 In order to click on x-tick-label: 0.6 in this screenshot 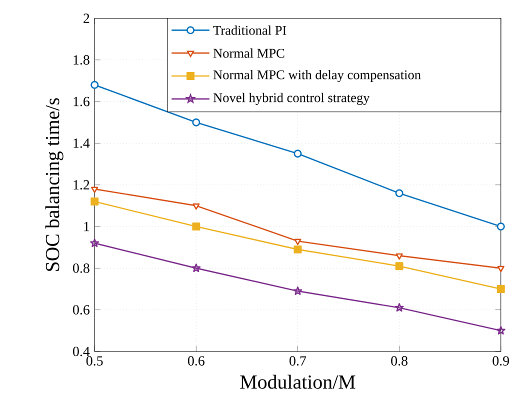, I will do `click(196, 361)`.